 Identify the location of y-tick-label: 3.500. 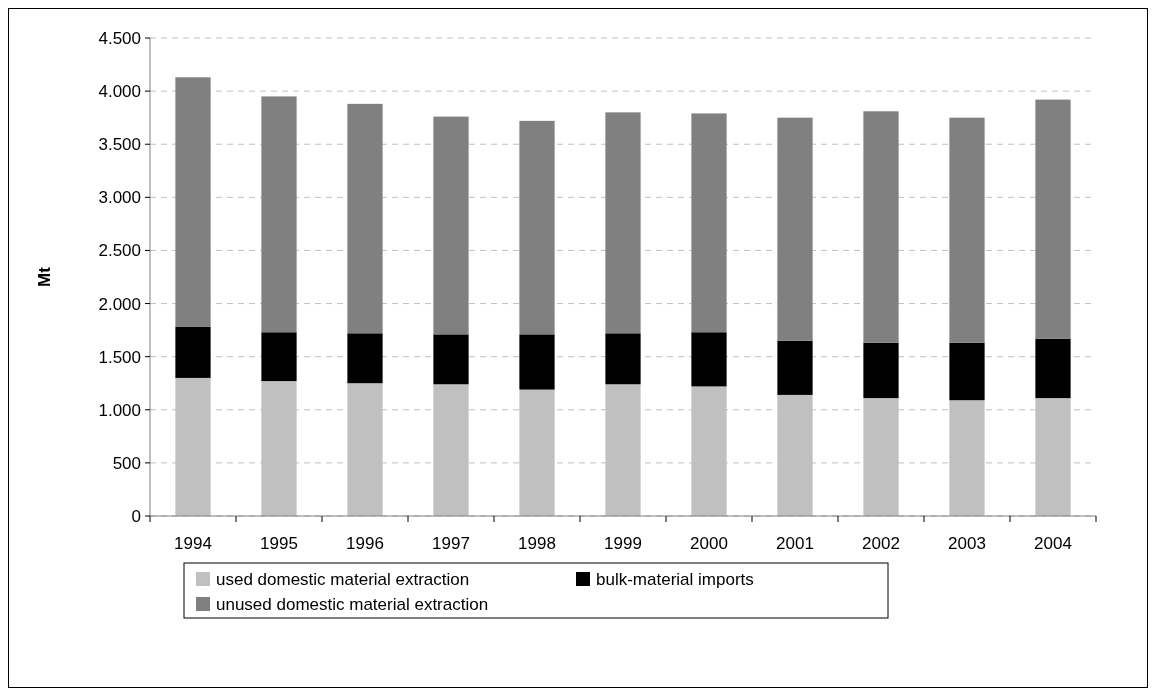
(119, 145).